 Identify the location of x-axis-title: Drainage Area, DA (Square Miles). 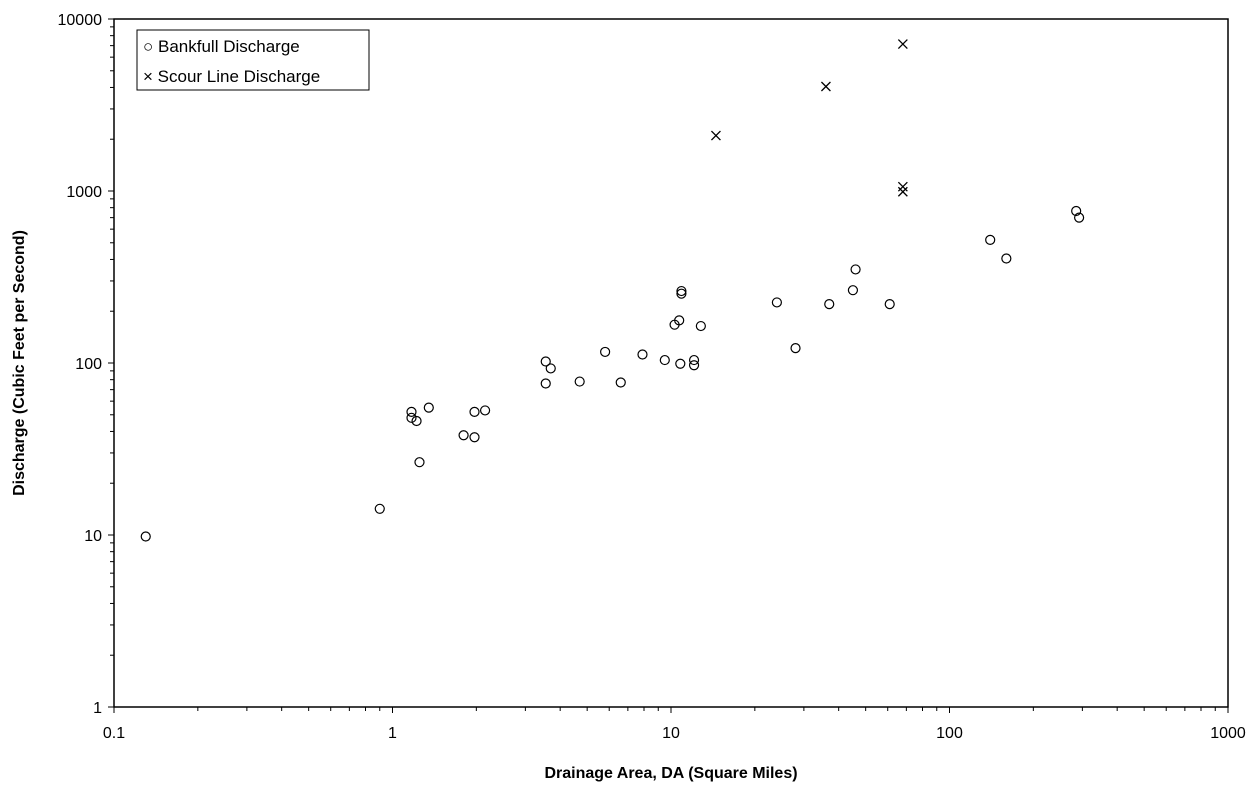
(670, 773).